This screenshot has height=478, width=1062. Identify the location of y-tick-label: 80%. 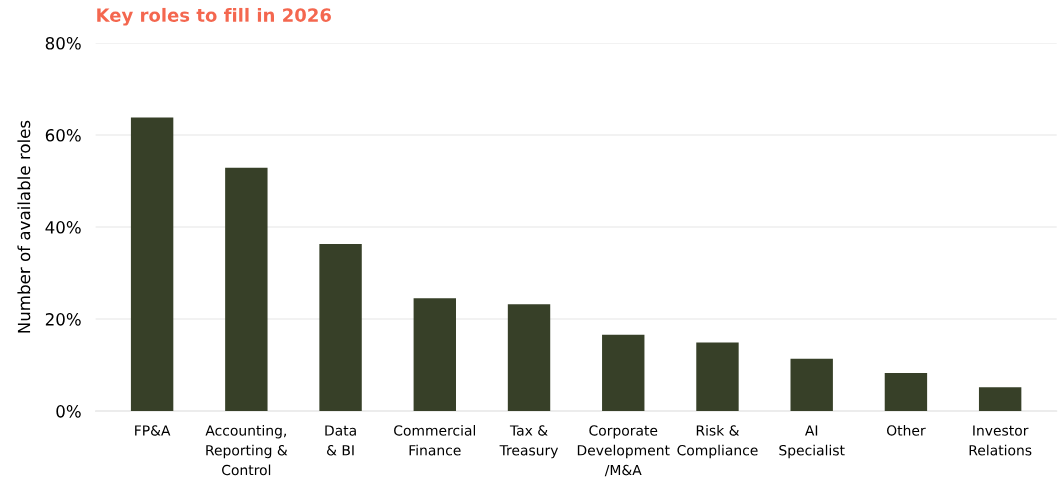
(63, 43).